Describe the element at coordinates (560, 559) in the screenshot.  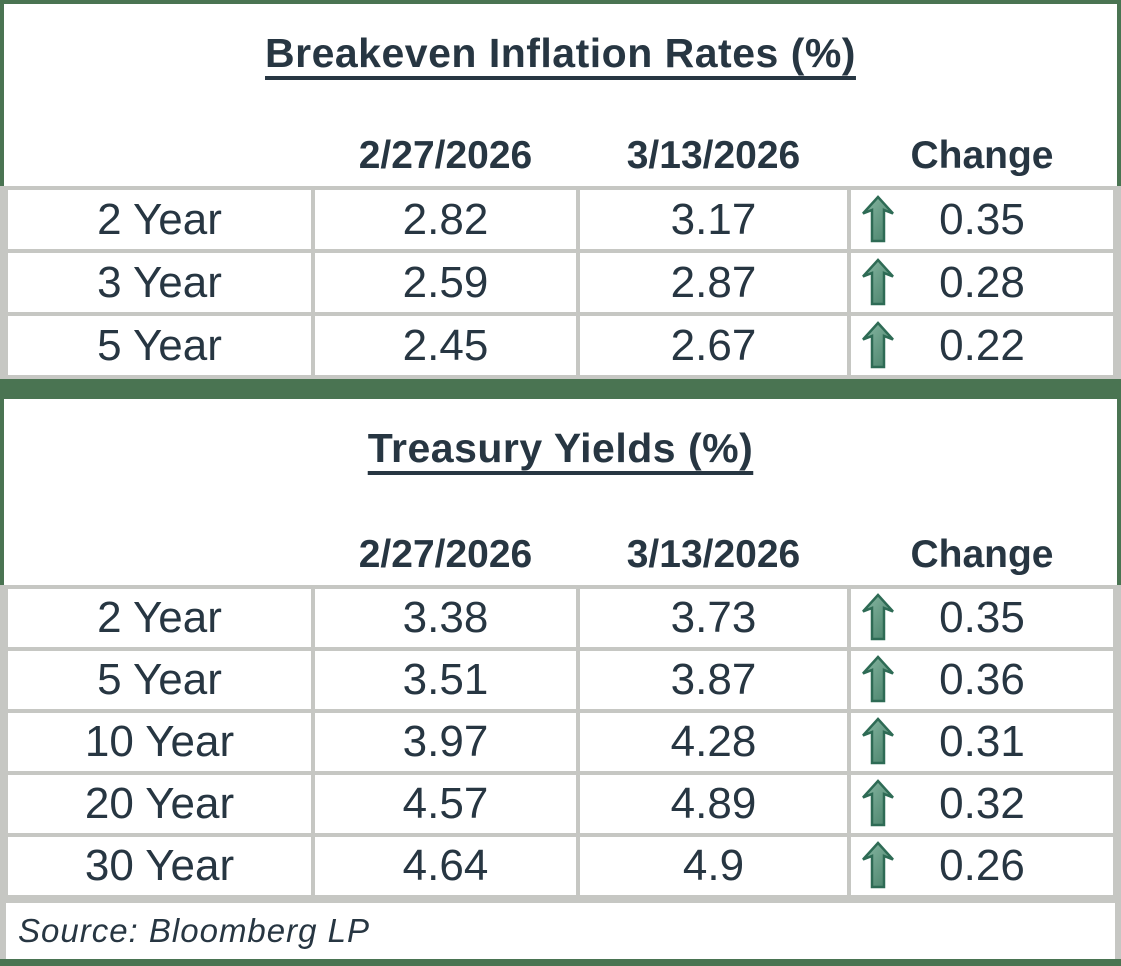
I see `treasury-column-headers: 2/27/2026 3/13/2026 Change` at that location.